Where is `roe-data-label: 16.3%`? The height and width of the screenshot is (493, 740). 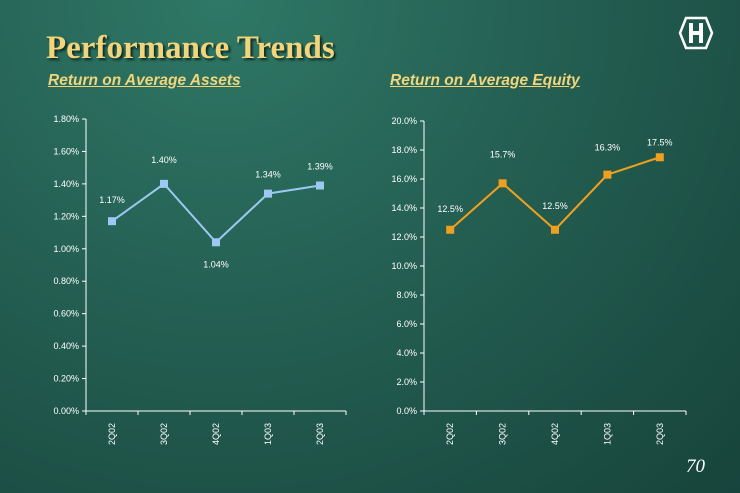
roe-data-label: 16.3% is located at coordinates (608, 148).